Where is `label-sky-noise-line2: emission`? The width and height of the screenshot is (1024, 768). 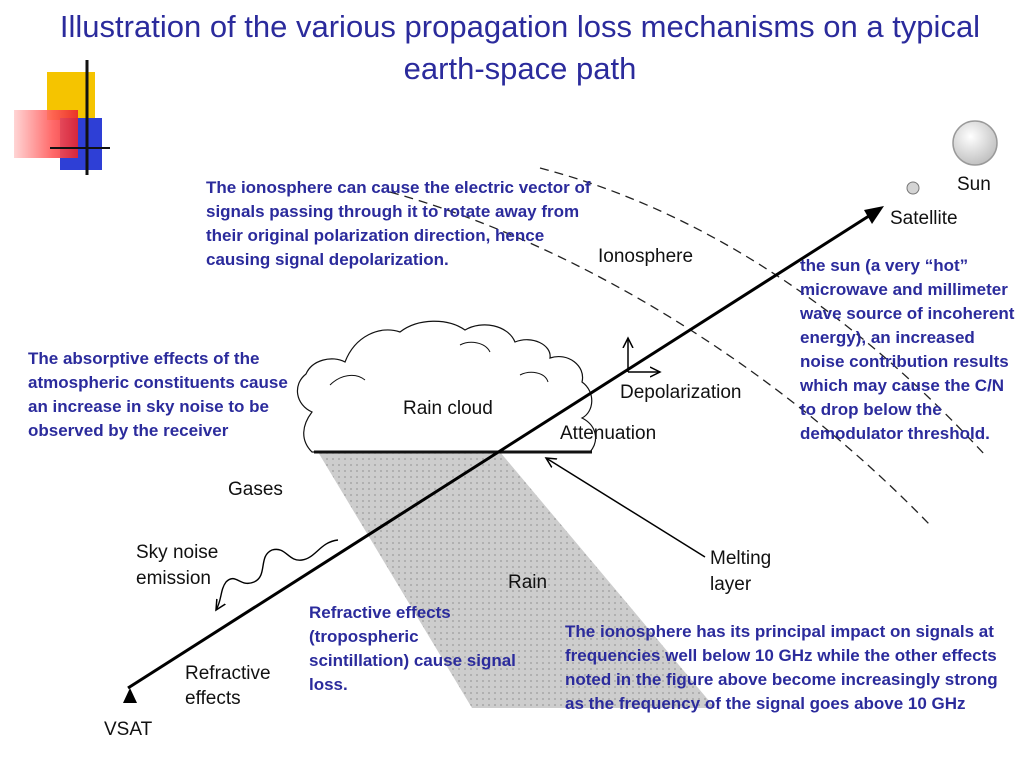
label-sky-noise-line2: emission is located at coordinates (173, 578).